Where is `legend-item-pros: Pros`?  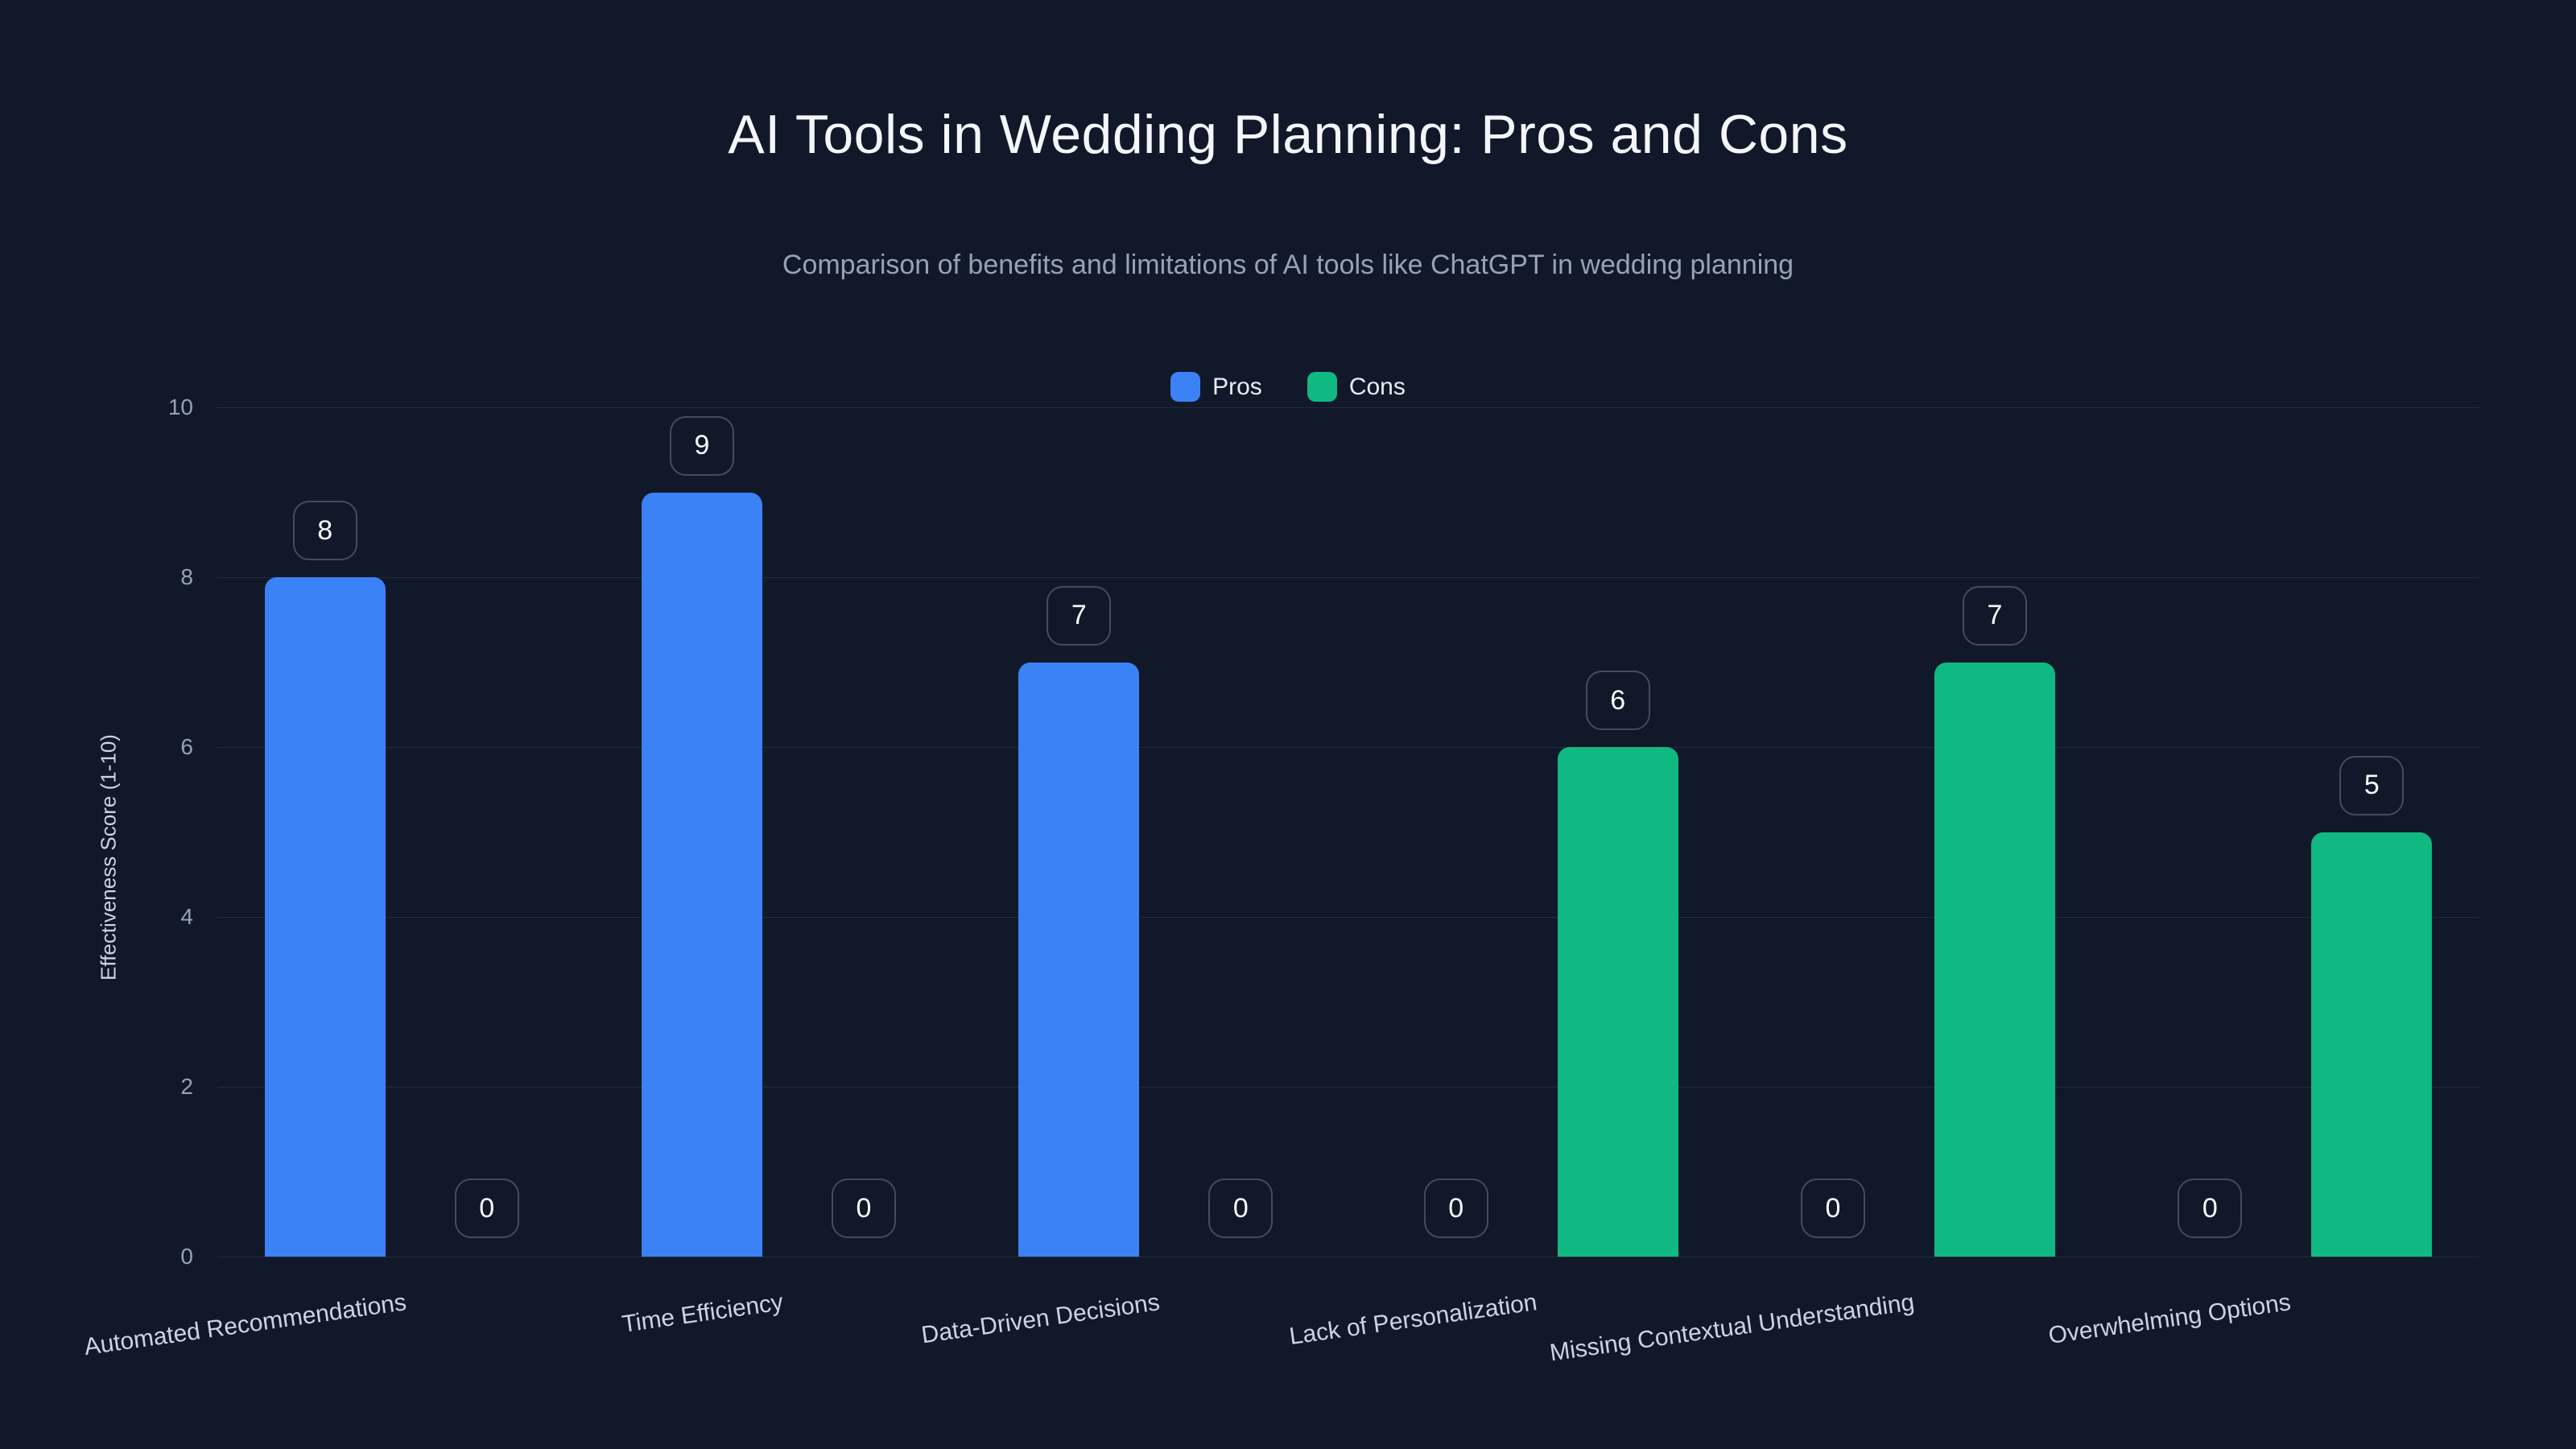
legend-item-pros: Pros is located at coordinates (1216, 387).